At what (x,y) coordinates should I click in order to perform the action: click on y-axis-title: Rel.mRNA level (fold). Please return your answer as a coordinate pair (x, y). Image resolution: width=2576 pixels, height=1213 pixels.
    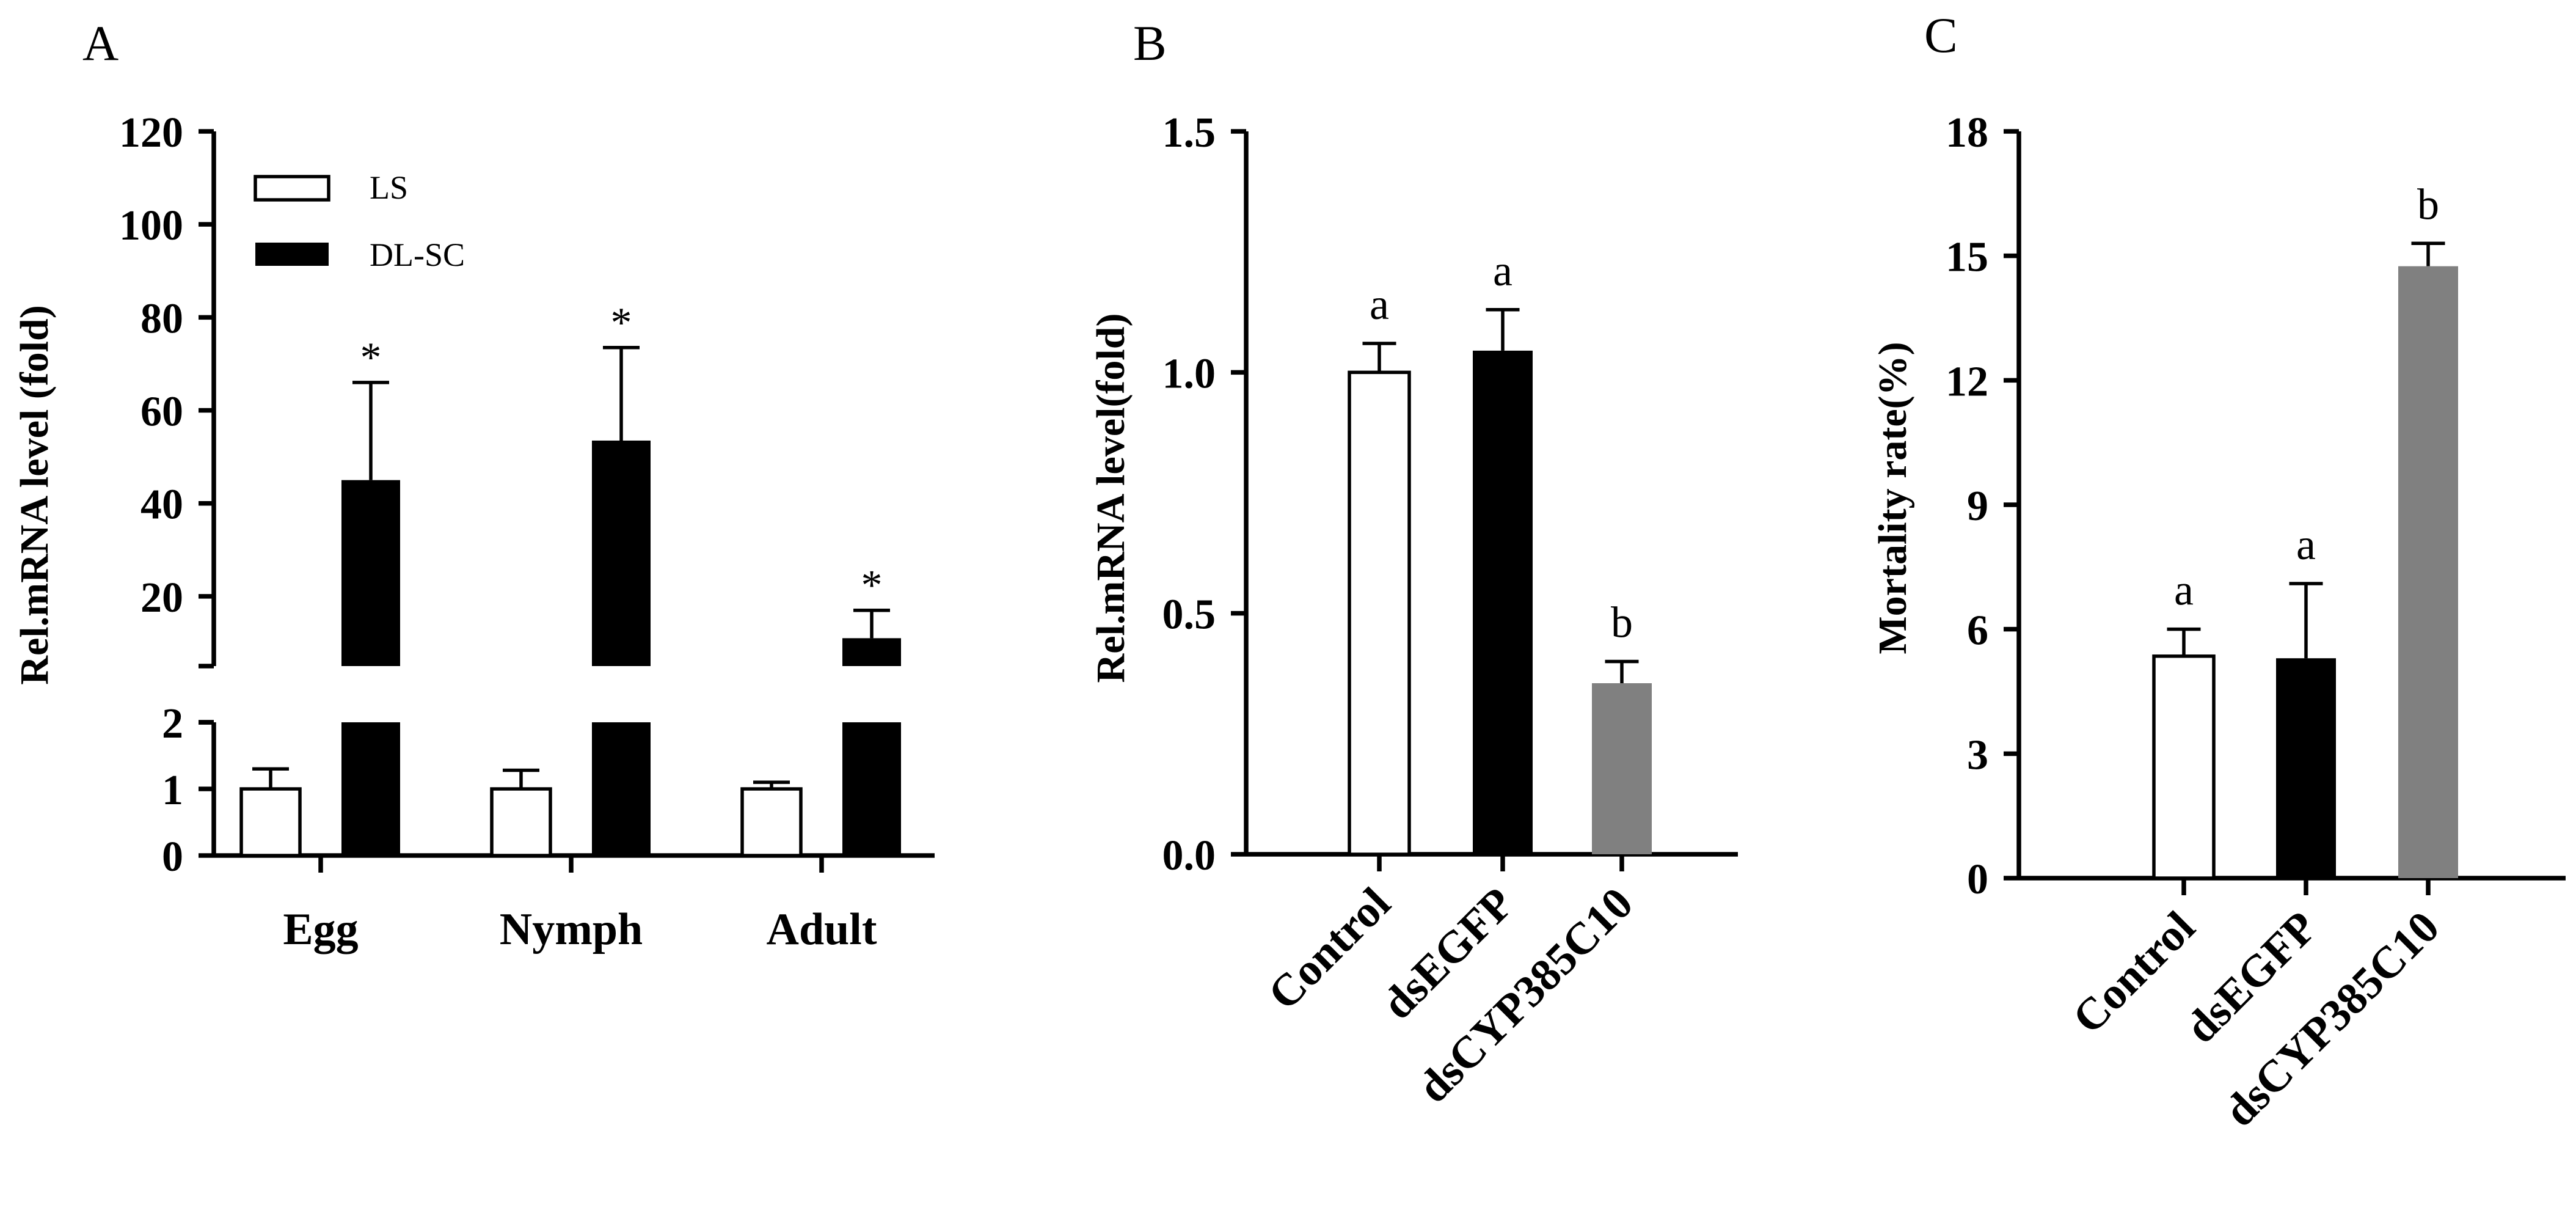
    Looking at the image, I should click on (34, 494).